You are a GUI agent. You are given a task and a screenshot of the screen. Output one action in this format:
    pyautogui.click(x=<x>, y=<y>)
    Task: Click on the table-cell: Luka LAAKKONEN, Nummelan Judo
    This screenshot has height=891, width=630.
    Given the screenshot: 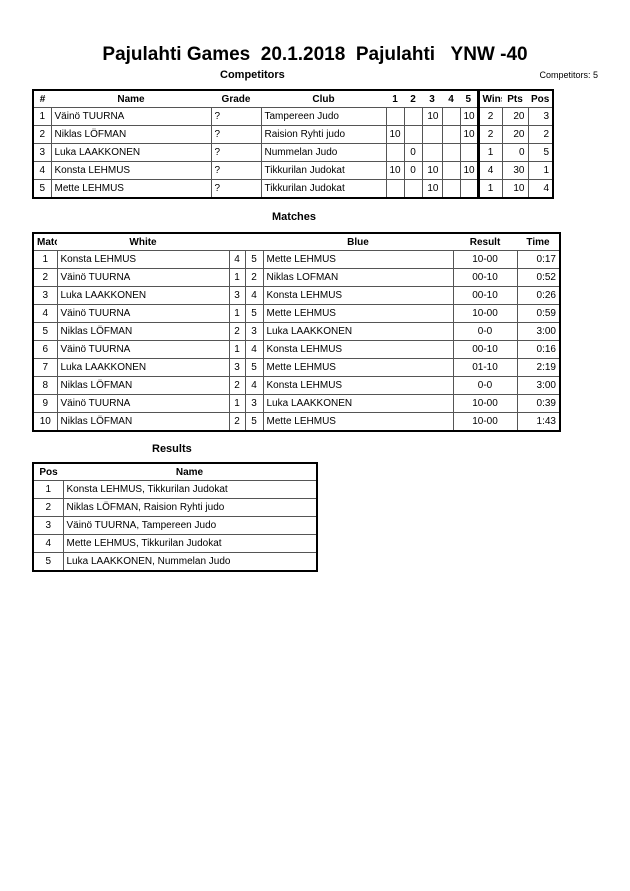 What is the action you would take?
    pyautogui.click(x=190, y=562)
    